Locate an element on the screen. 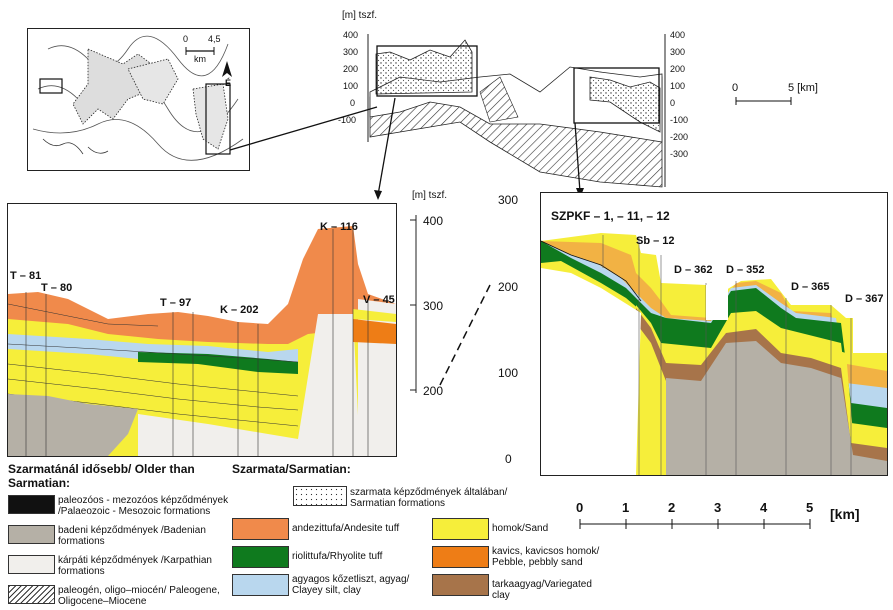  right-axis-tick: 200 is located at coordinates (508, 287).